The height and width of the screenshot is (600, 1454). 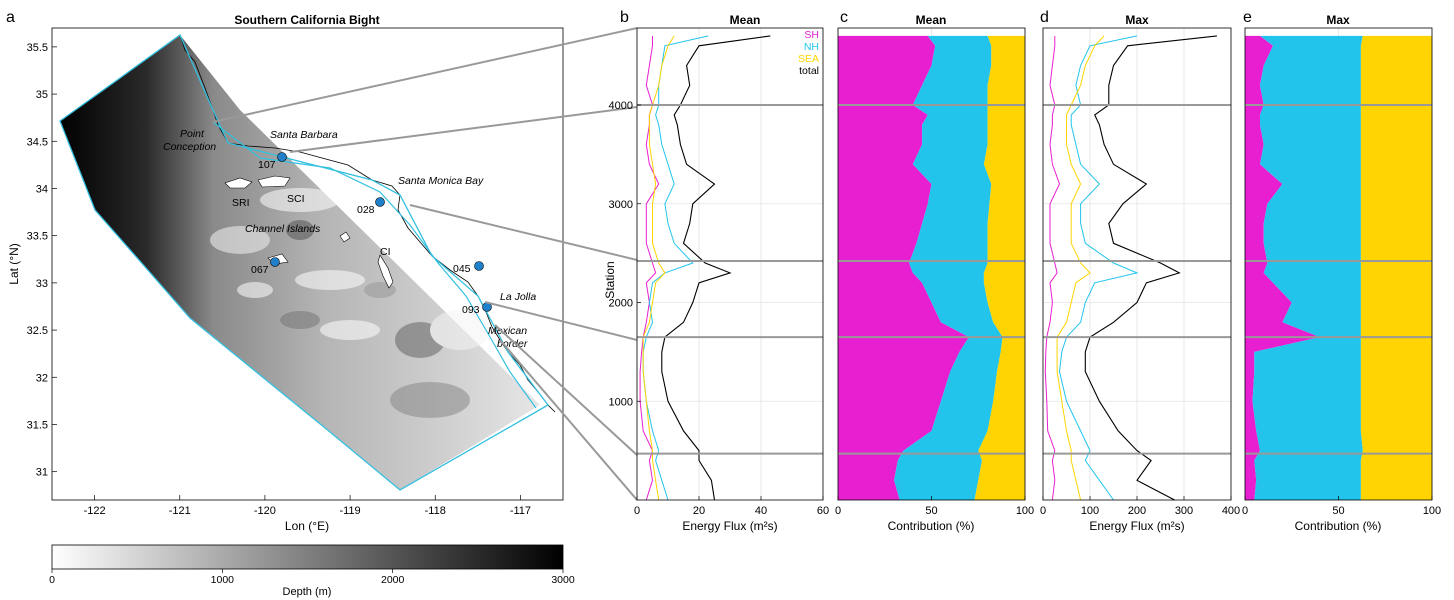 What do you see at coordinates (931, 20) in the screenshot?
I see `panel-c-title: Mean` at bounding box center [931, 20].